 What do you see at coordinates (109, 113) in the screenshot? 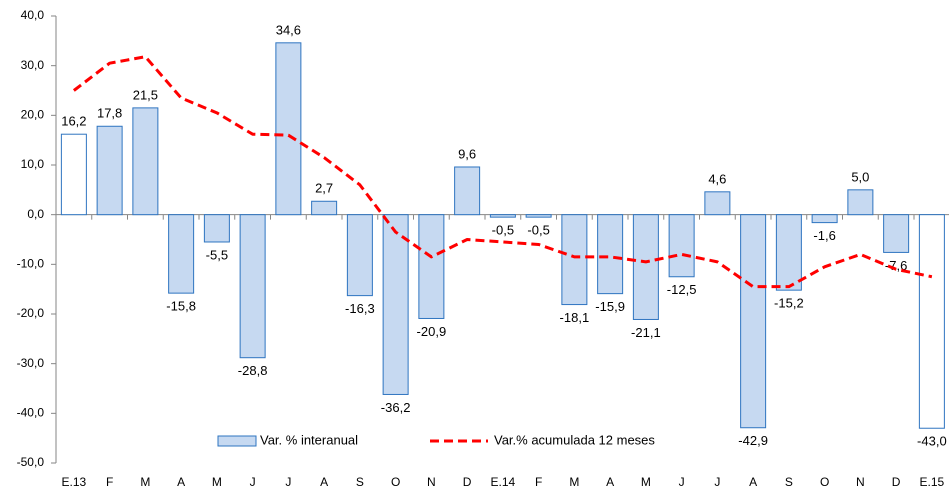
I see `value-label: 17,8` at bounding box center [109, 113].